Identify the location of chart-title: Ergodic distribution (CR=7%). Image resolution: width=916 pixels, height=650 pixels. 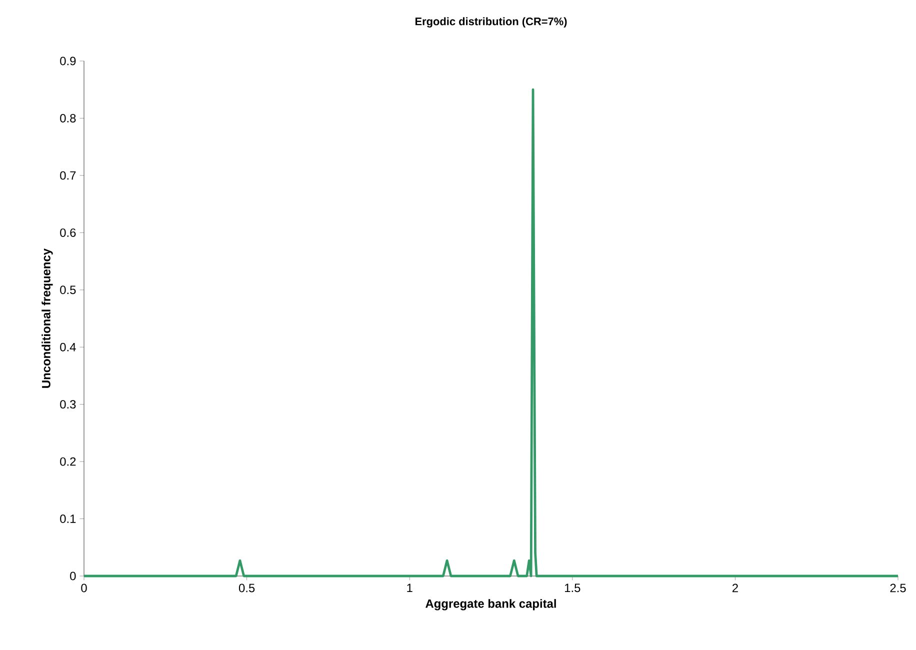
(491, 22).